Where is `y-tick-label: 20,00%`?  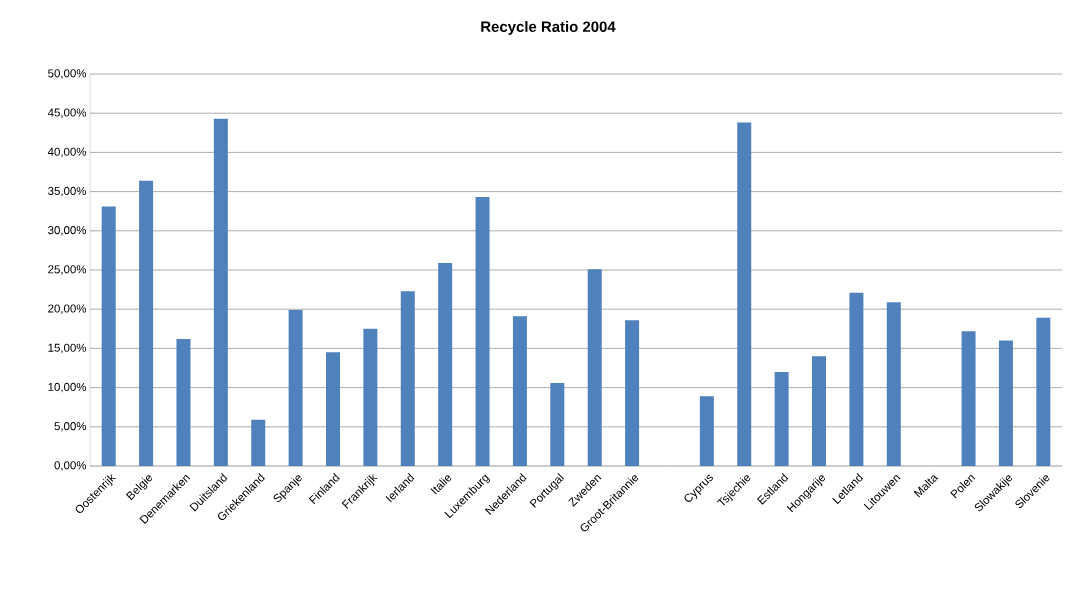
y-tick-label: 20,00% is located at coordinates (67, 309).